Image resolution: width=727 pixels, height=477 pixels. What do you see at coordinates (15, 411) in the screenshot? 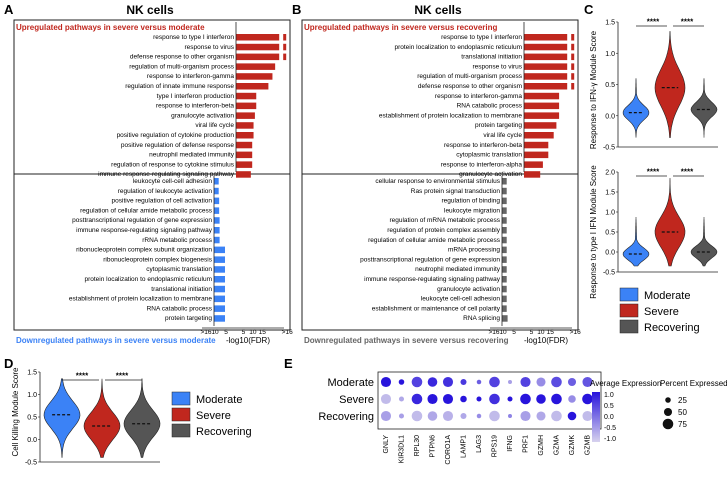
I see `y-axis-label: Cell Killing Module Score` at bounding box center [15, 411].